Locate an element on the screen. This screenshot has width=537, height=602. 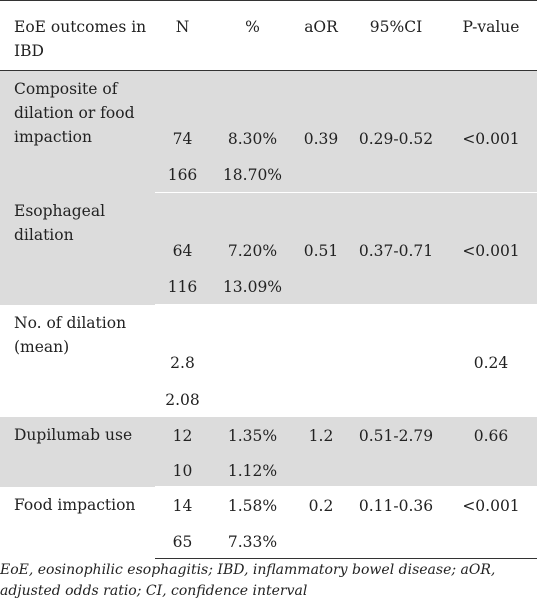
cell-percent: 1.35% is located at coordinates (252, 435).